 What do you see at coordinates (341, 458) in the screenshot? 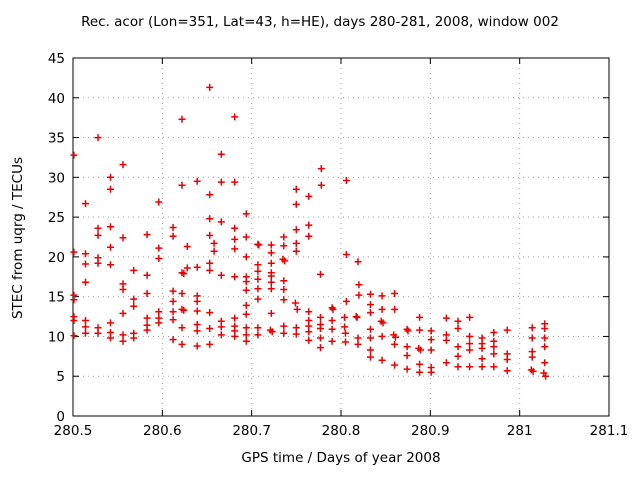
I see `x-axis-label: GPS time / Days of year 2008` at bounding box center [341, 458].